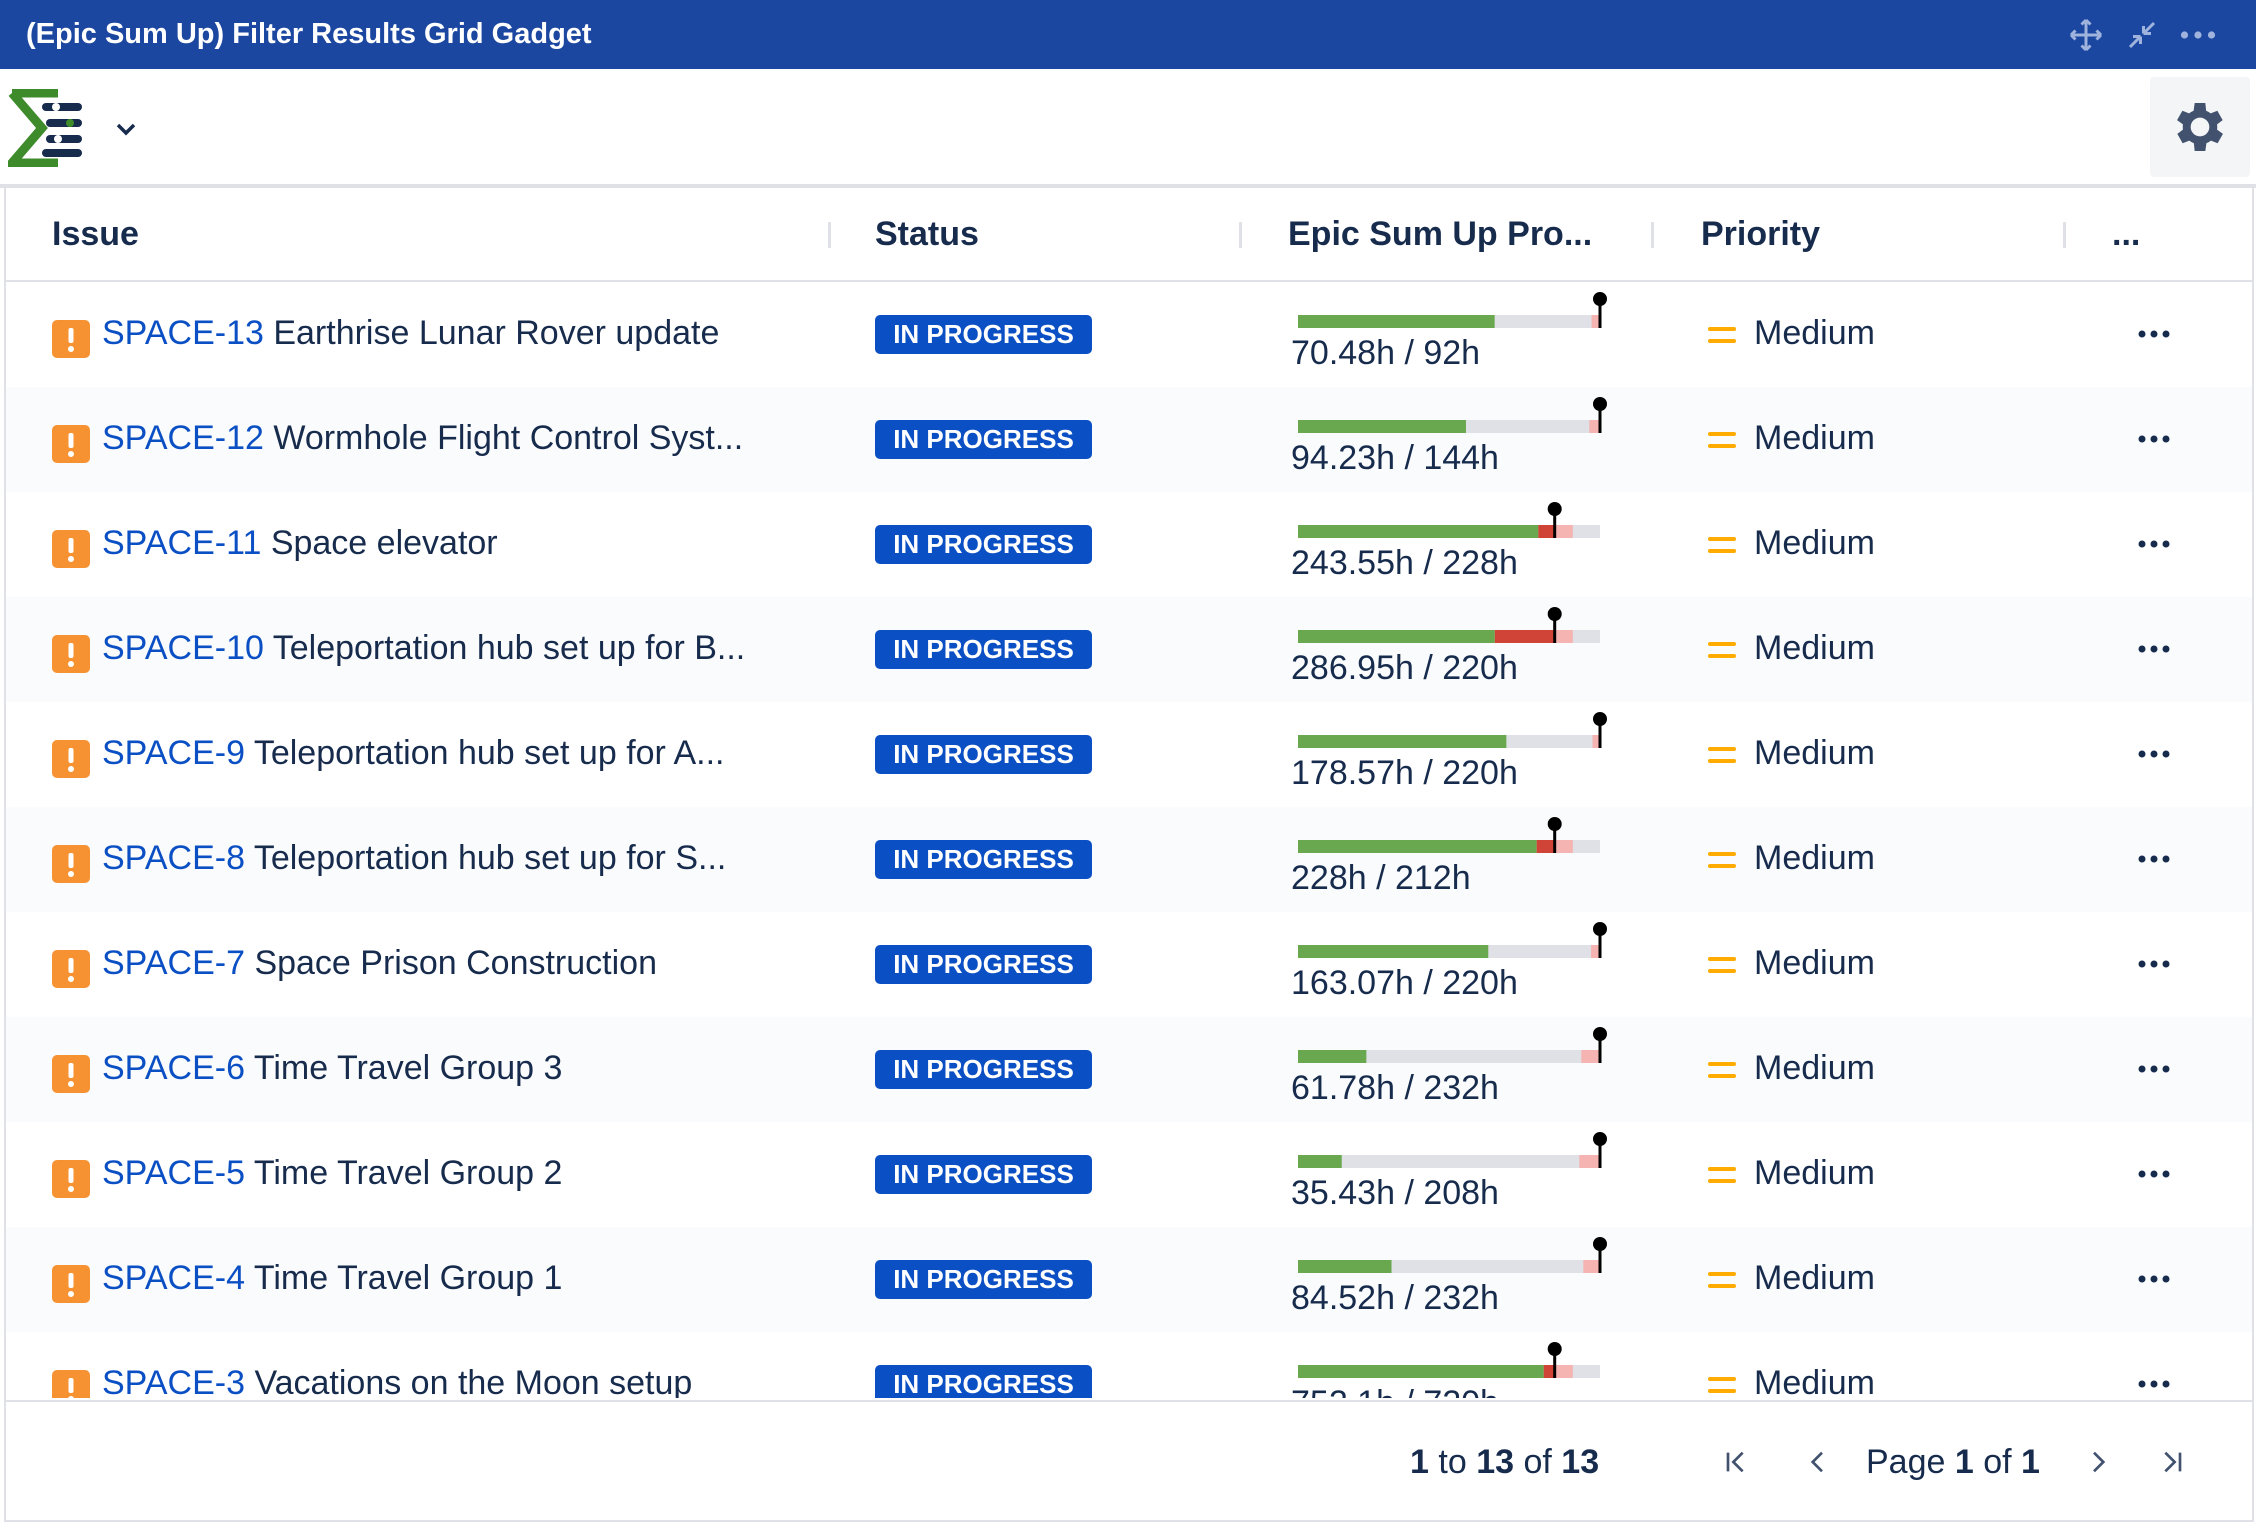 Image resolution: width=2256 pixels, height=1524 pixels. I want to click on range-to-word: to, so click(1452, 1462).